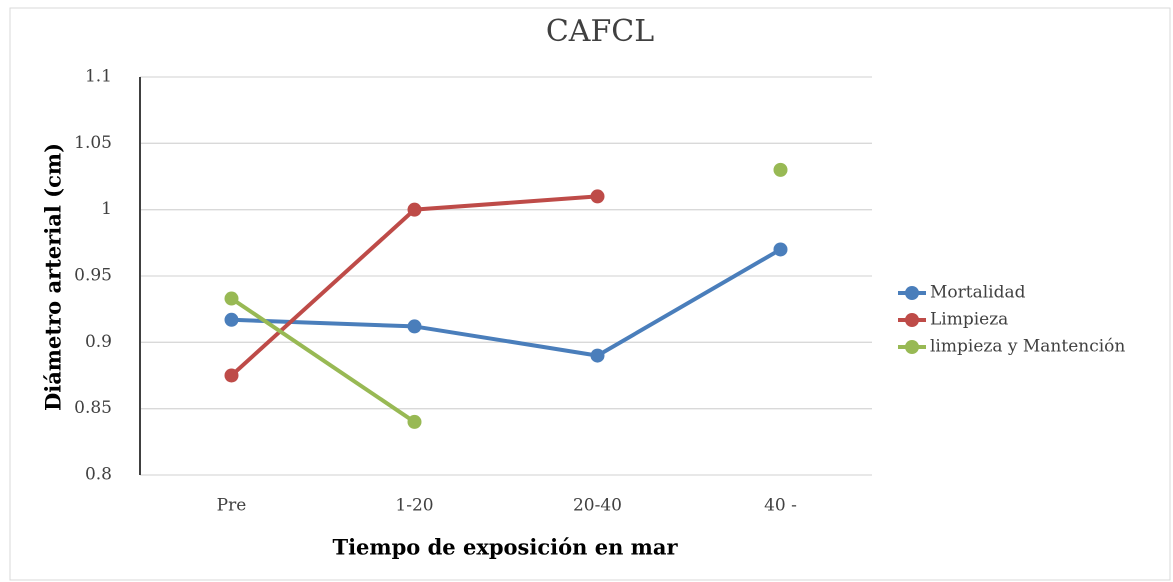 The image size is (1173, 582). I want to click on legend-label: limpieza y Mantención, so click(1027, 347).